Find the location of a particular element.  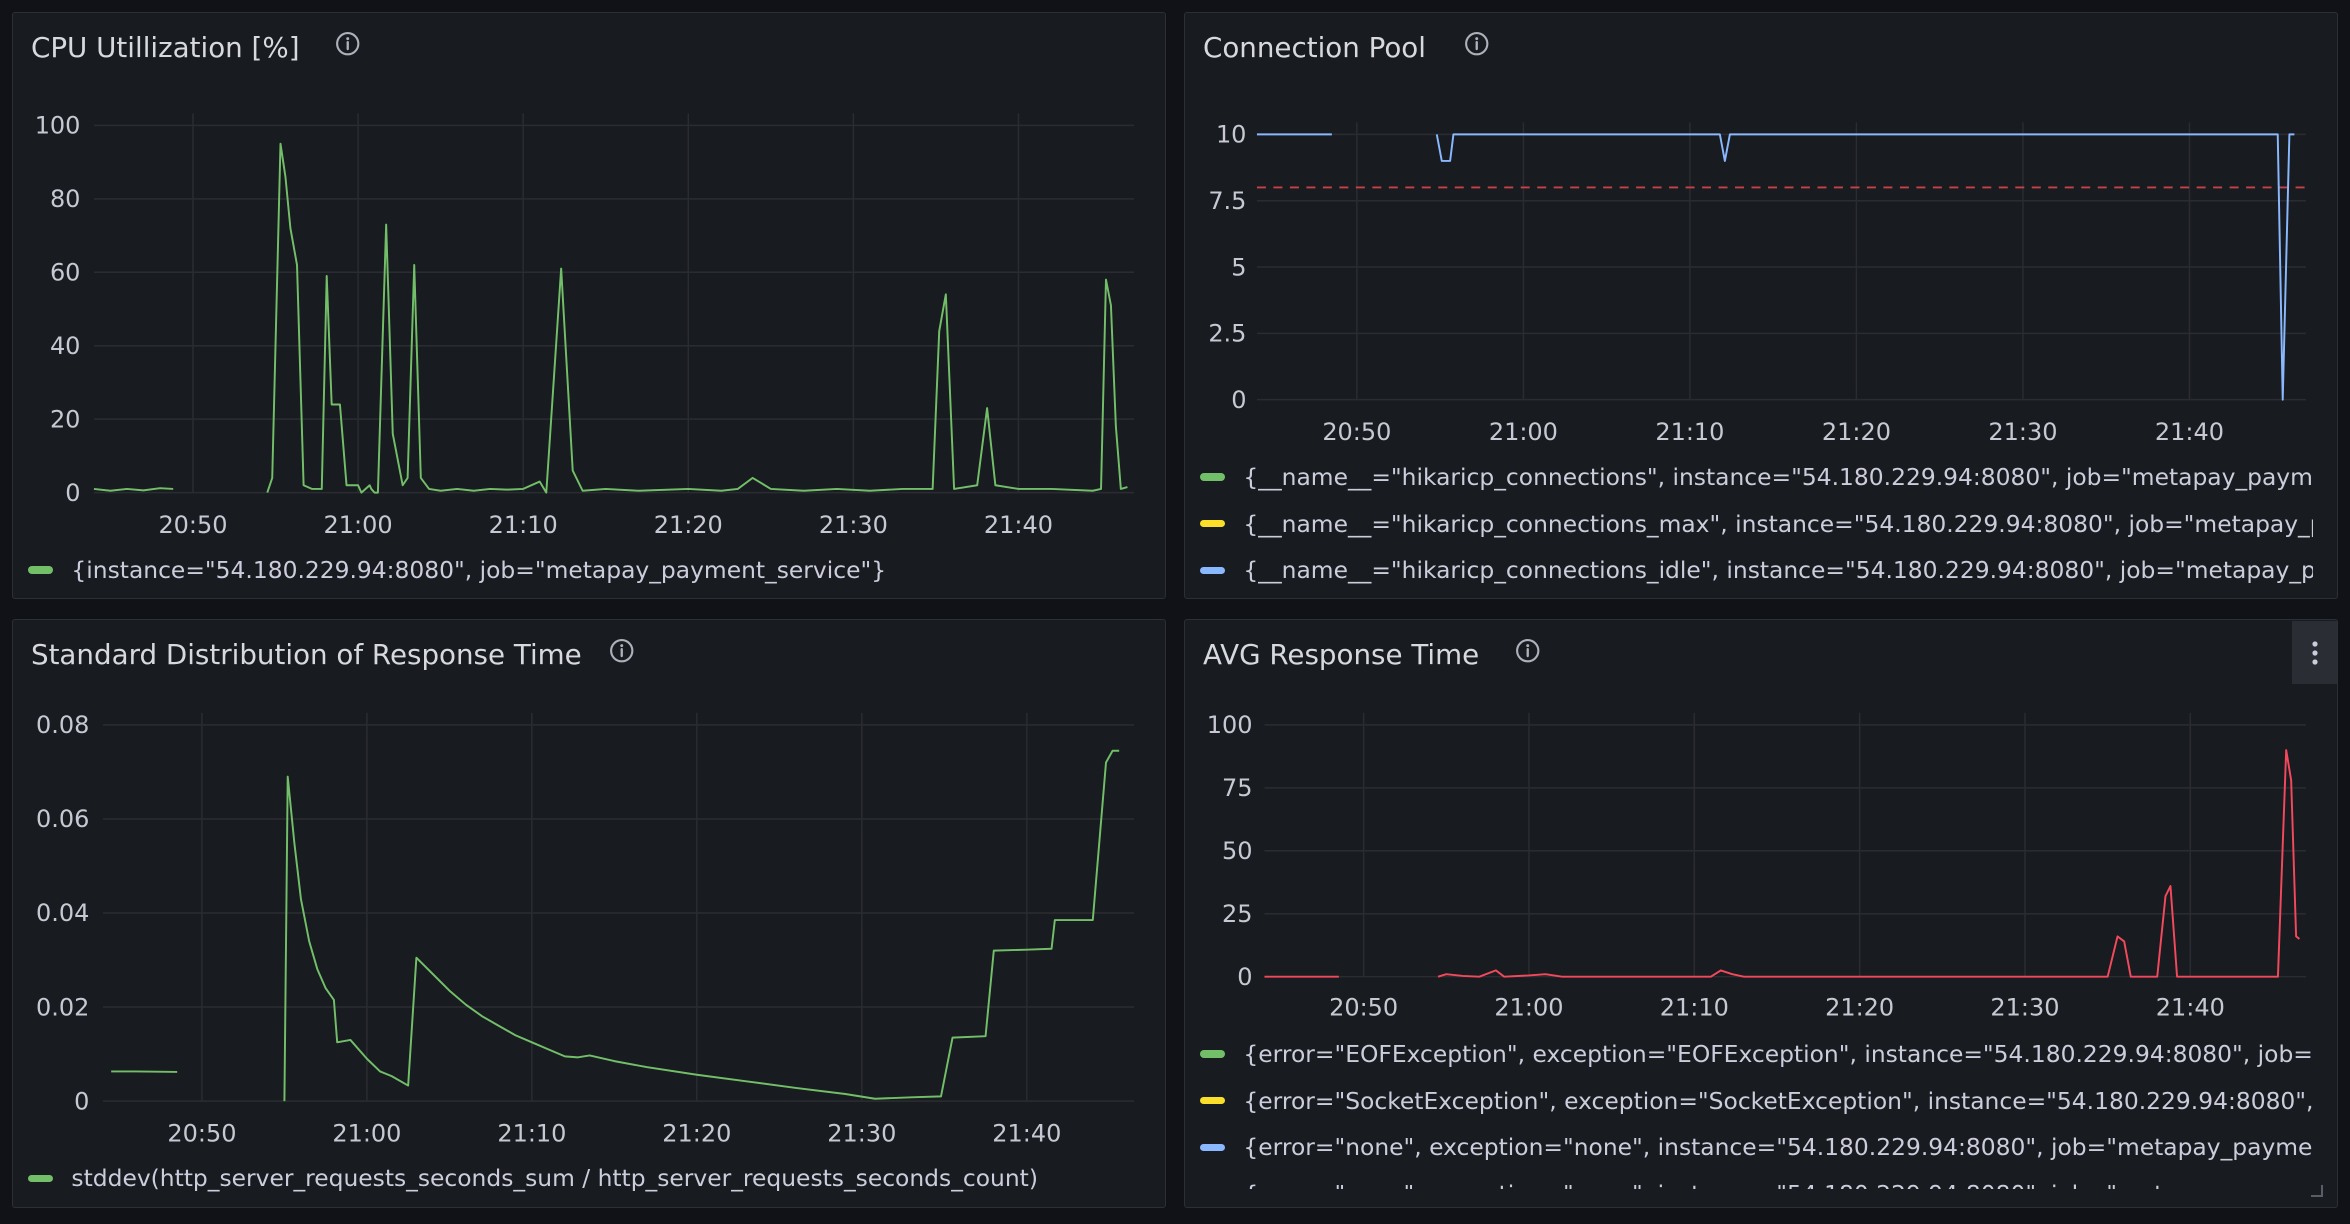

more-vertical-icon is located at coordinates (2314, 653).